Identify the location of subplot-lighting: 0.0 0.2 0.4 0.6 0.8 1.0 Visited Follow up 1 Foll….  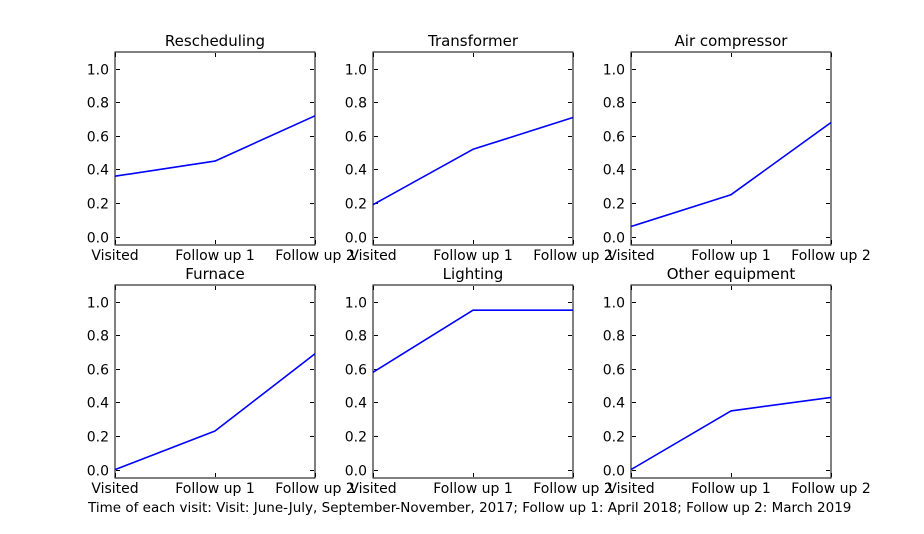
(479, 381).